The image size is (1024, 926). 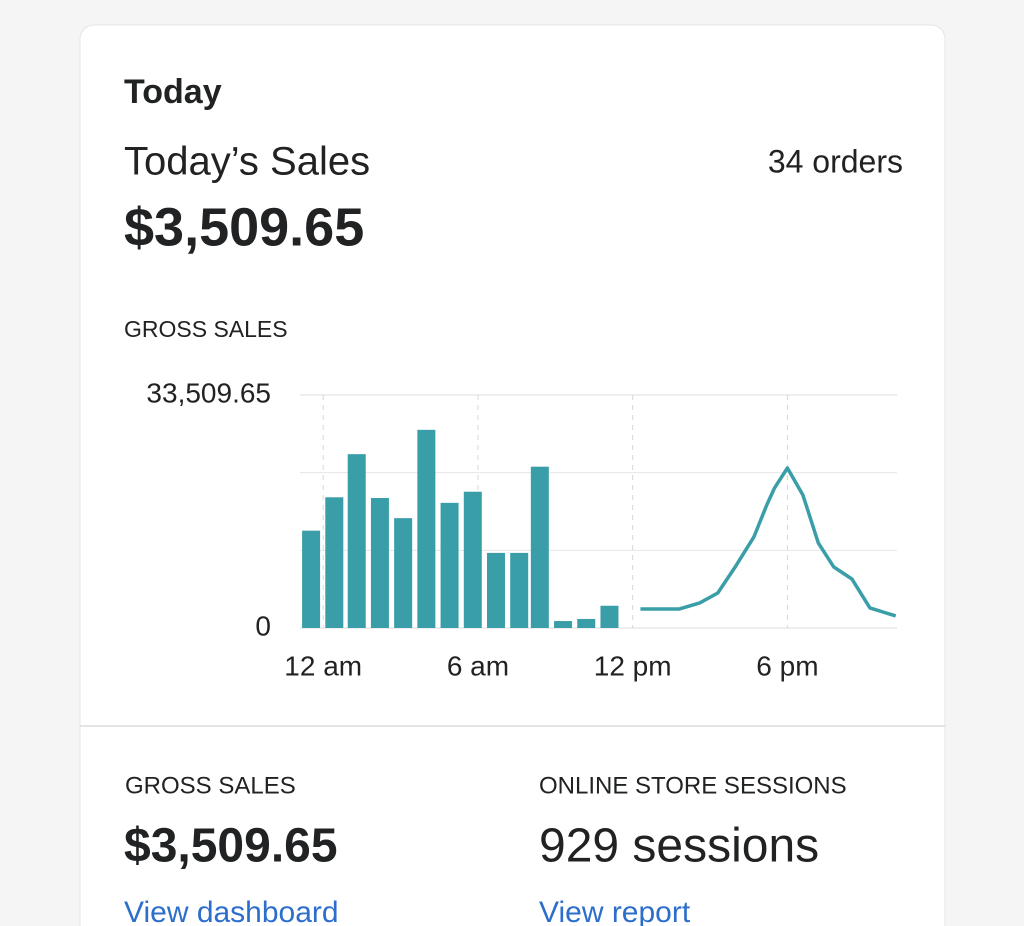 What do you see at coordinates (231, 846) in the screenshot?
I see `metric-value: $3,509.65` at bounding box center [231, 846].